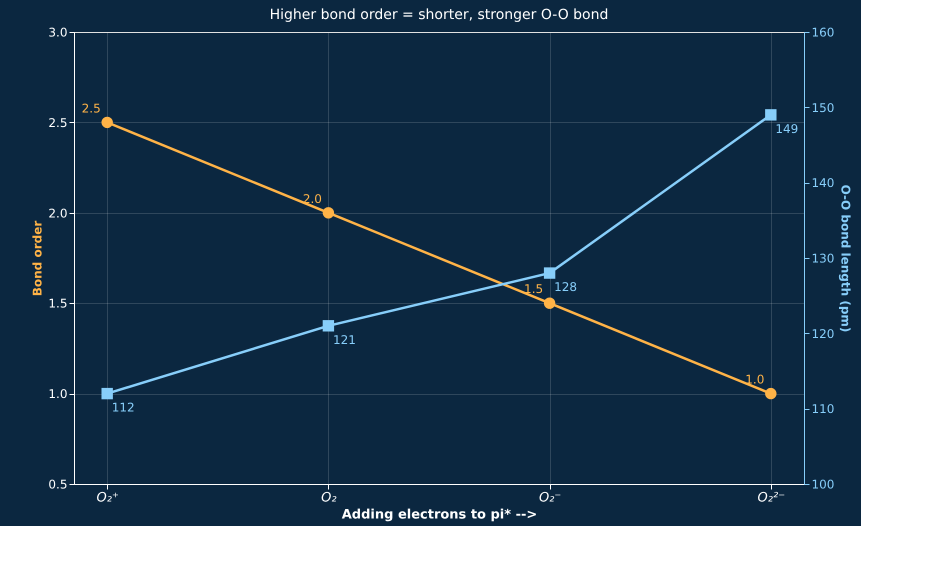 Image resolution: width=927 pixels, height=572 pixels. Describe the element at coordinates (772, 498) in the screenshot. I see `x-tick-label: O₂²⁻` at that location.